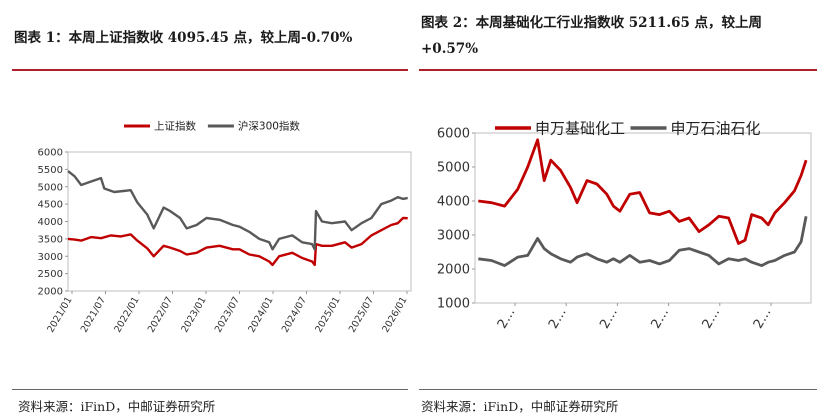  Describe the element at coordinates (269, 126) in the screenshot. I see `legend-label: 沪深300指数` at that location.